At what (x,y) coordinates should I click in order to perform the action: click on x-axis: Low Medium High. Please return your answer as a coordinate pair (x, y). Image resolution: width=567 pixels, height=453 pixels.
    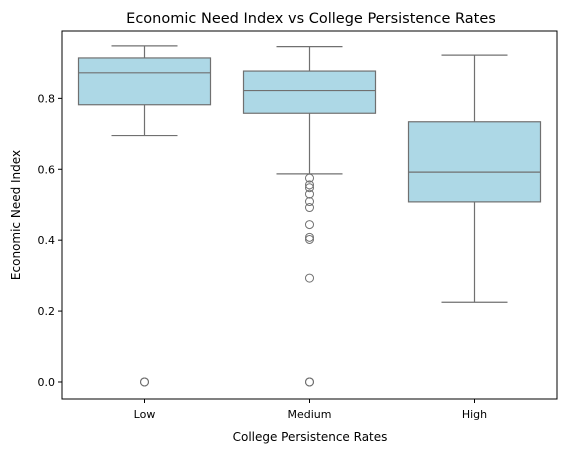
    Looking at the image, I should click on (310, 410).